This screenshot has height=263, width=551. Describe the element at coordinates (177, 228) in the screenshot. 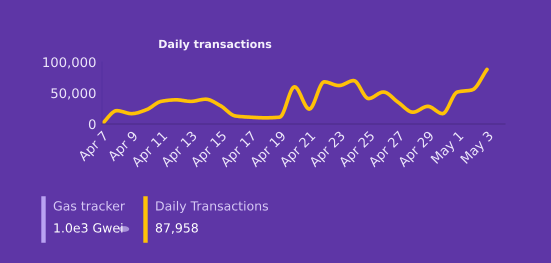

I see `text: 87,958` at that location.